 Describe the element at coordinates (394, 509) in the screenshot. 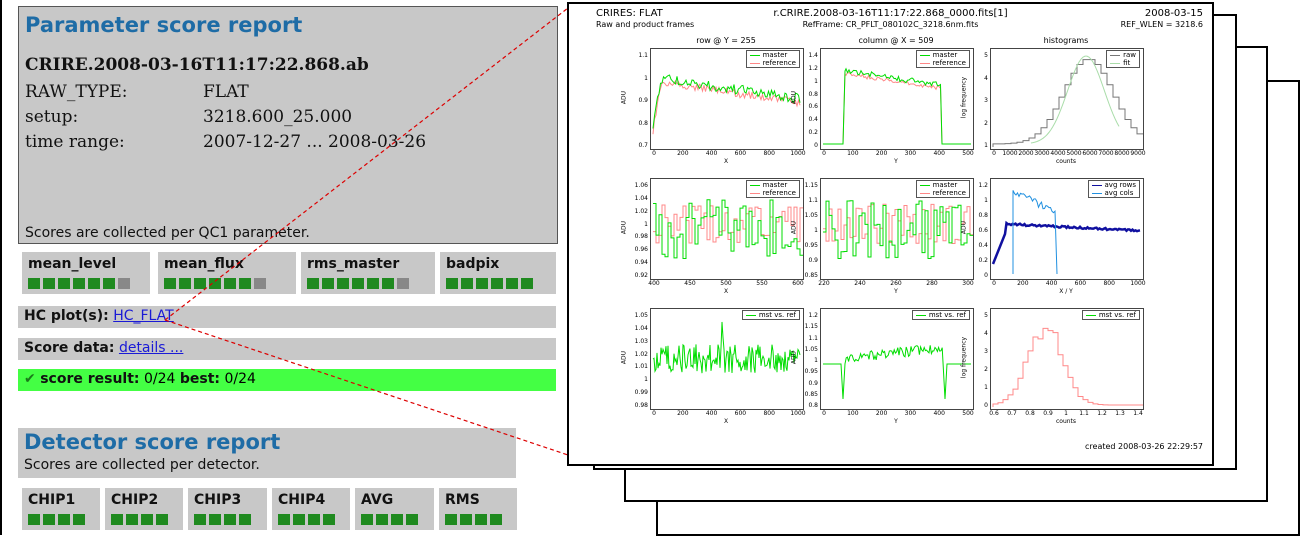

I see `detector-score-avg: AVG` at that location.